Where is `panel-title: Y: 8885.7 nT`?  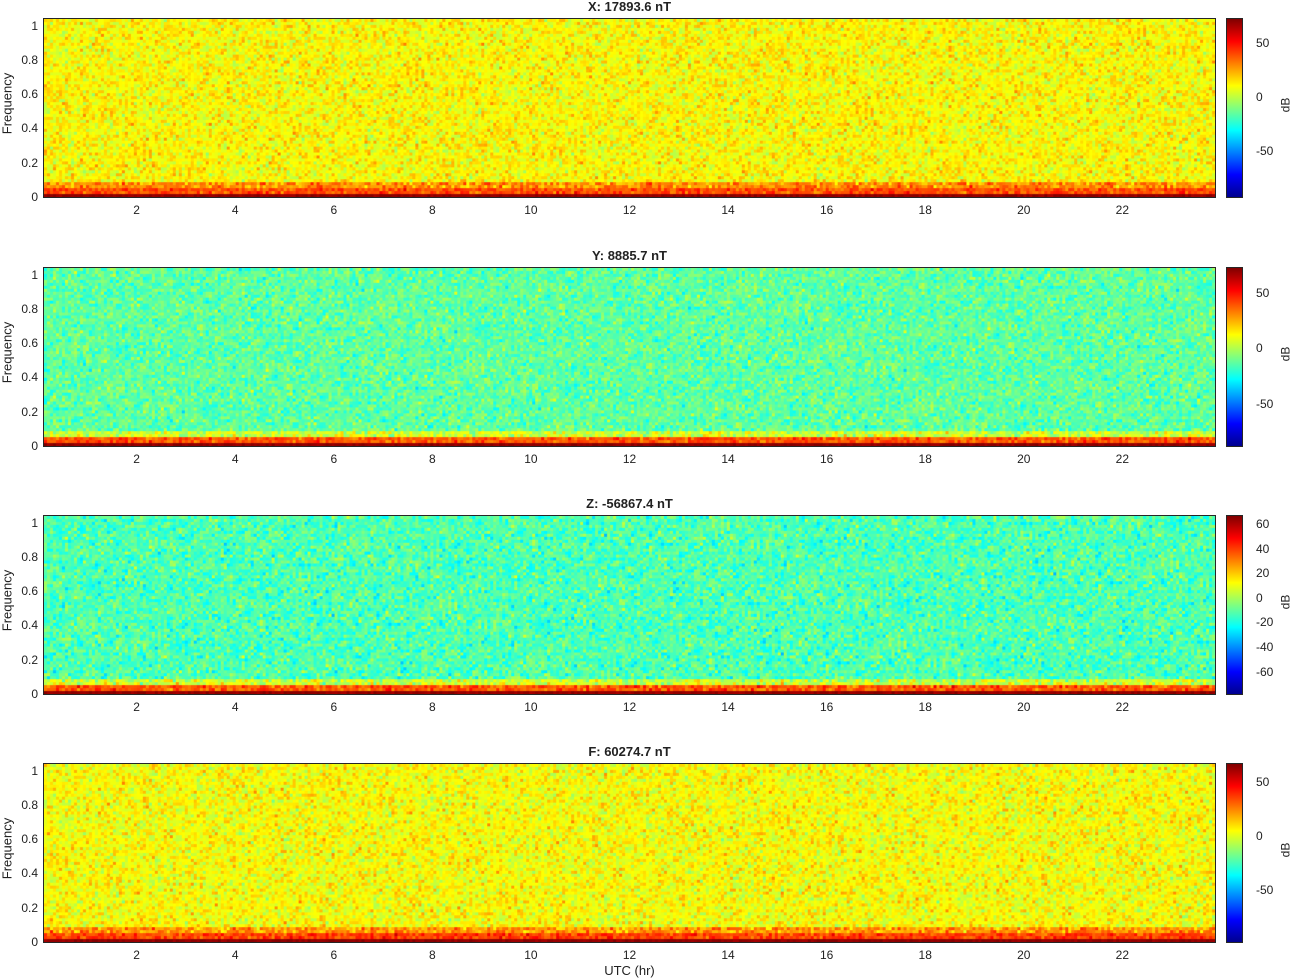 panel-title: Y: 8885.7 nT is located at coordinates (629, 255).